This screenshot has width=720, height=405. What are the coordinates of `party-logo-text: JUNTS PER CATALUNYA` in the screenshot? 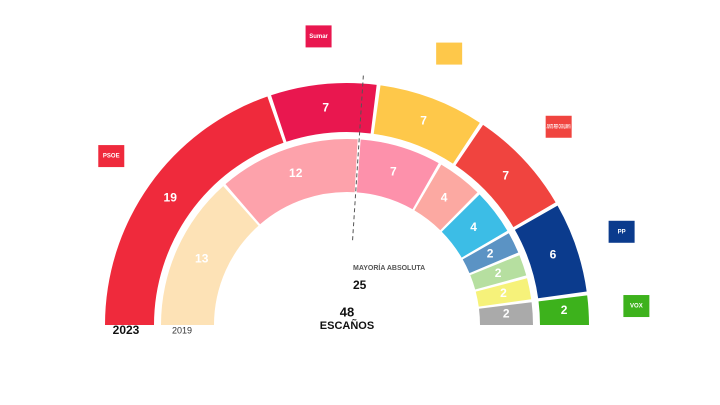 It's located at (559, 127).